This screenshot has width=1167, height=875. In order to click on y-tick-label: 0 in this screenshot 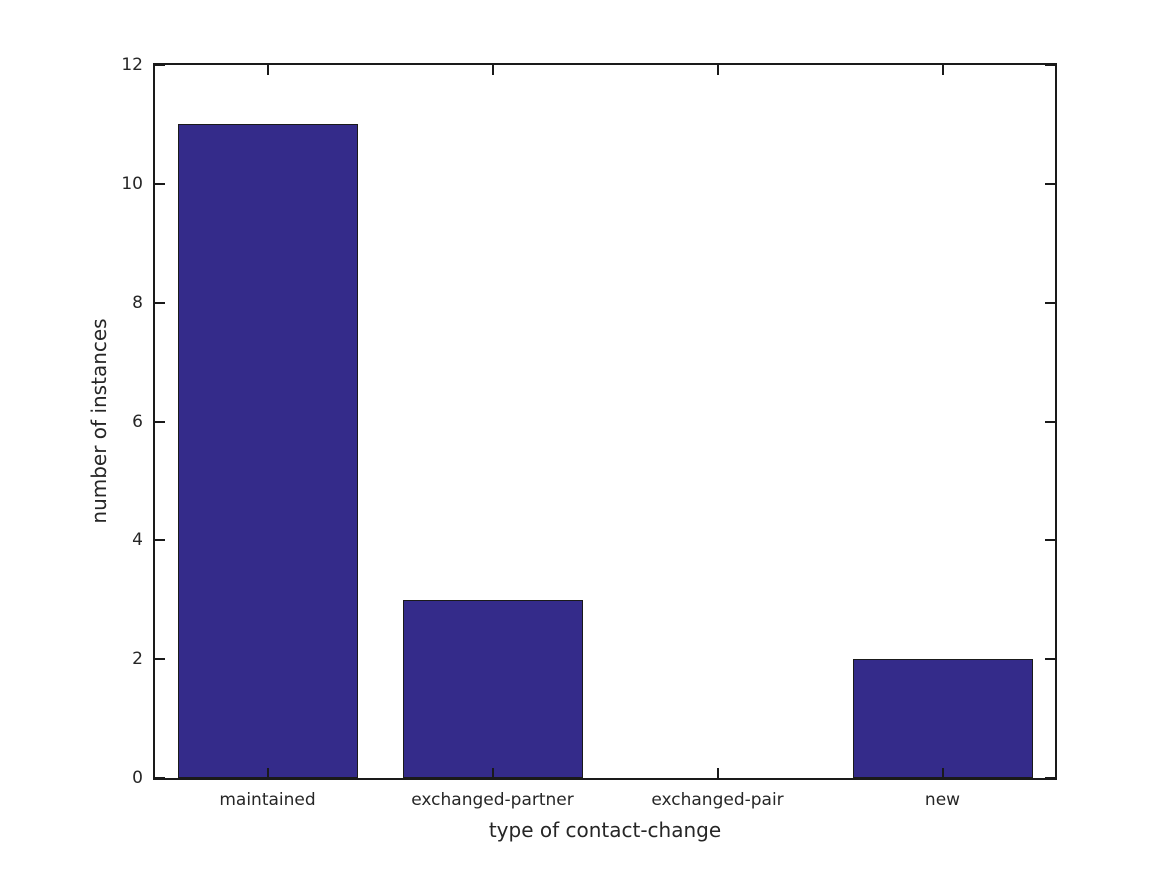, I will do `click(137, 778)`.